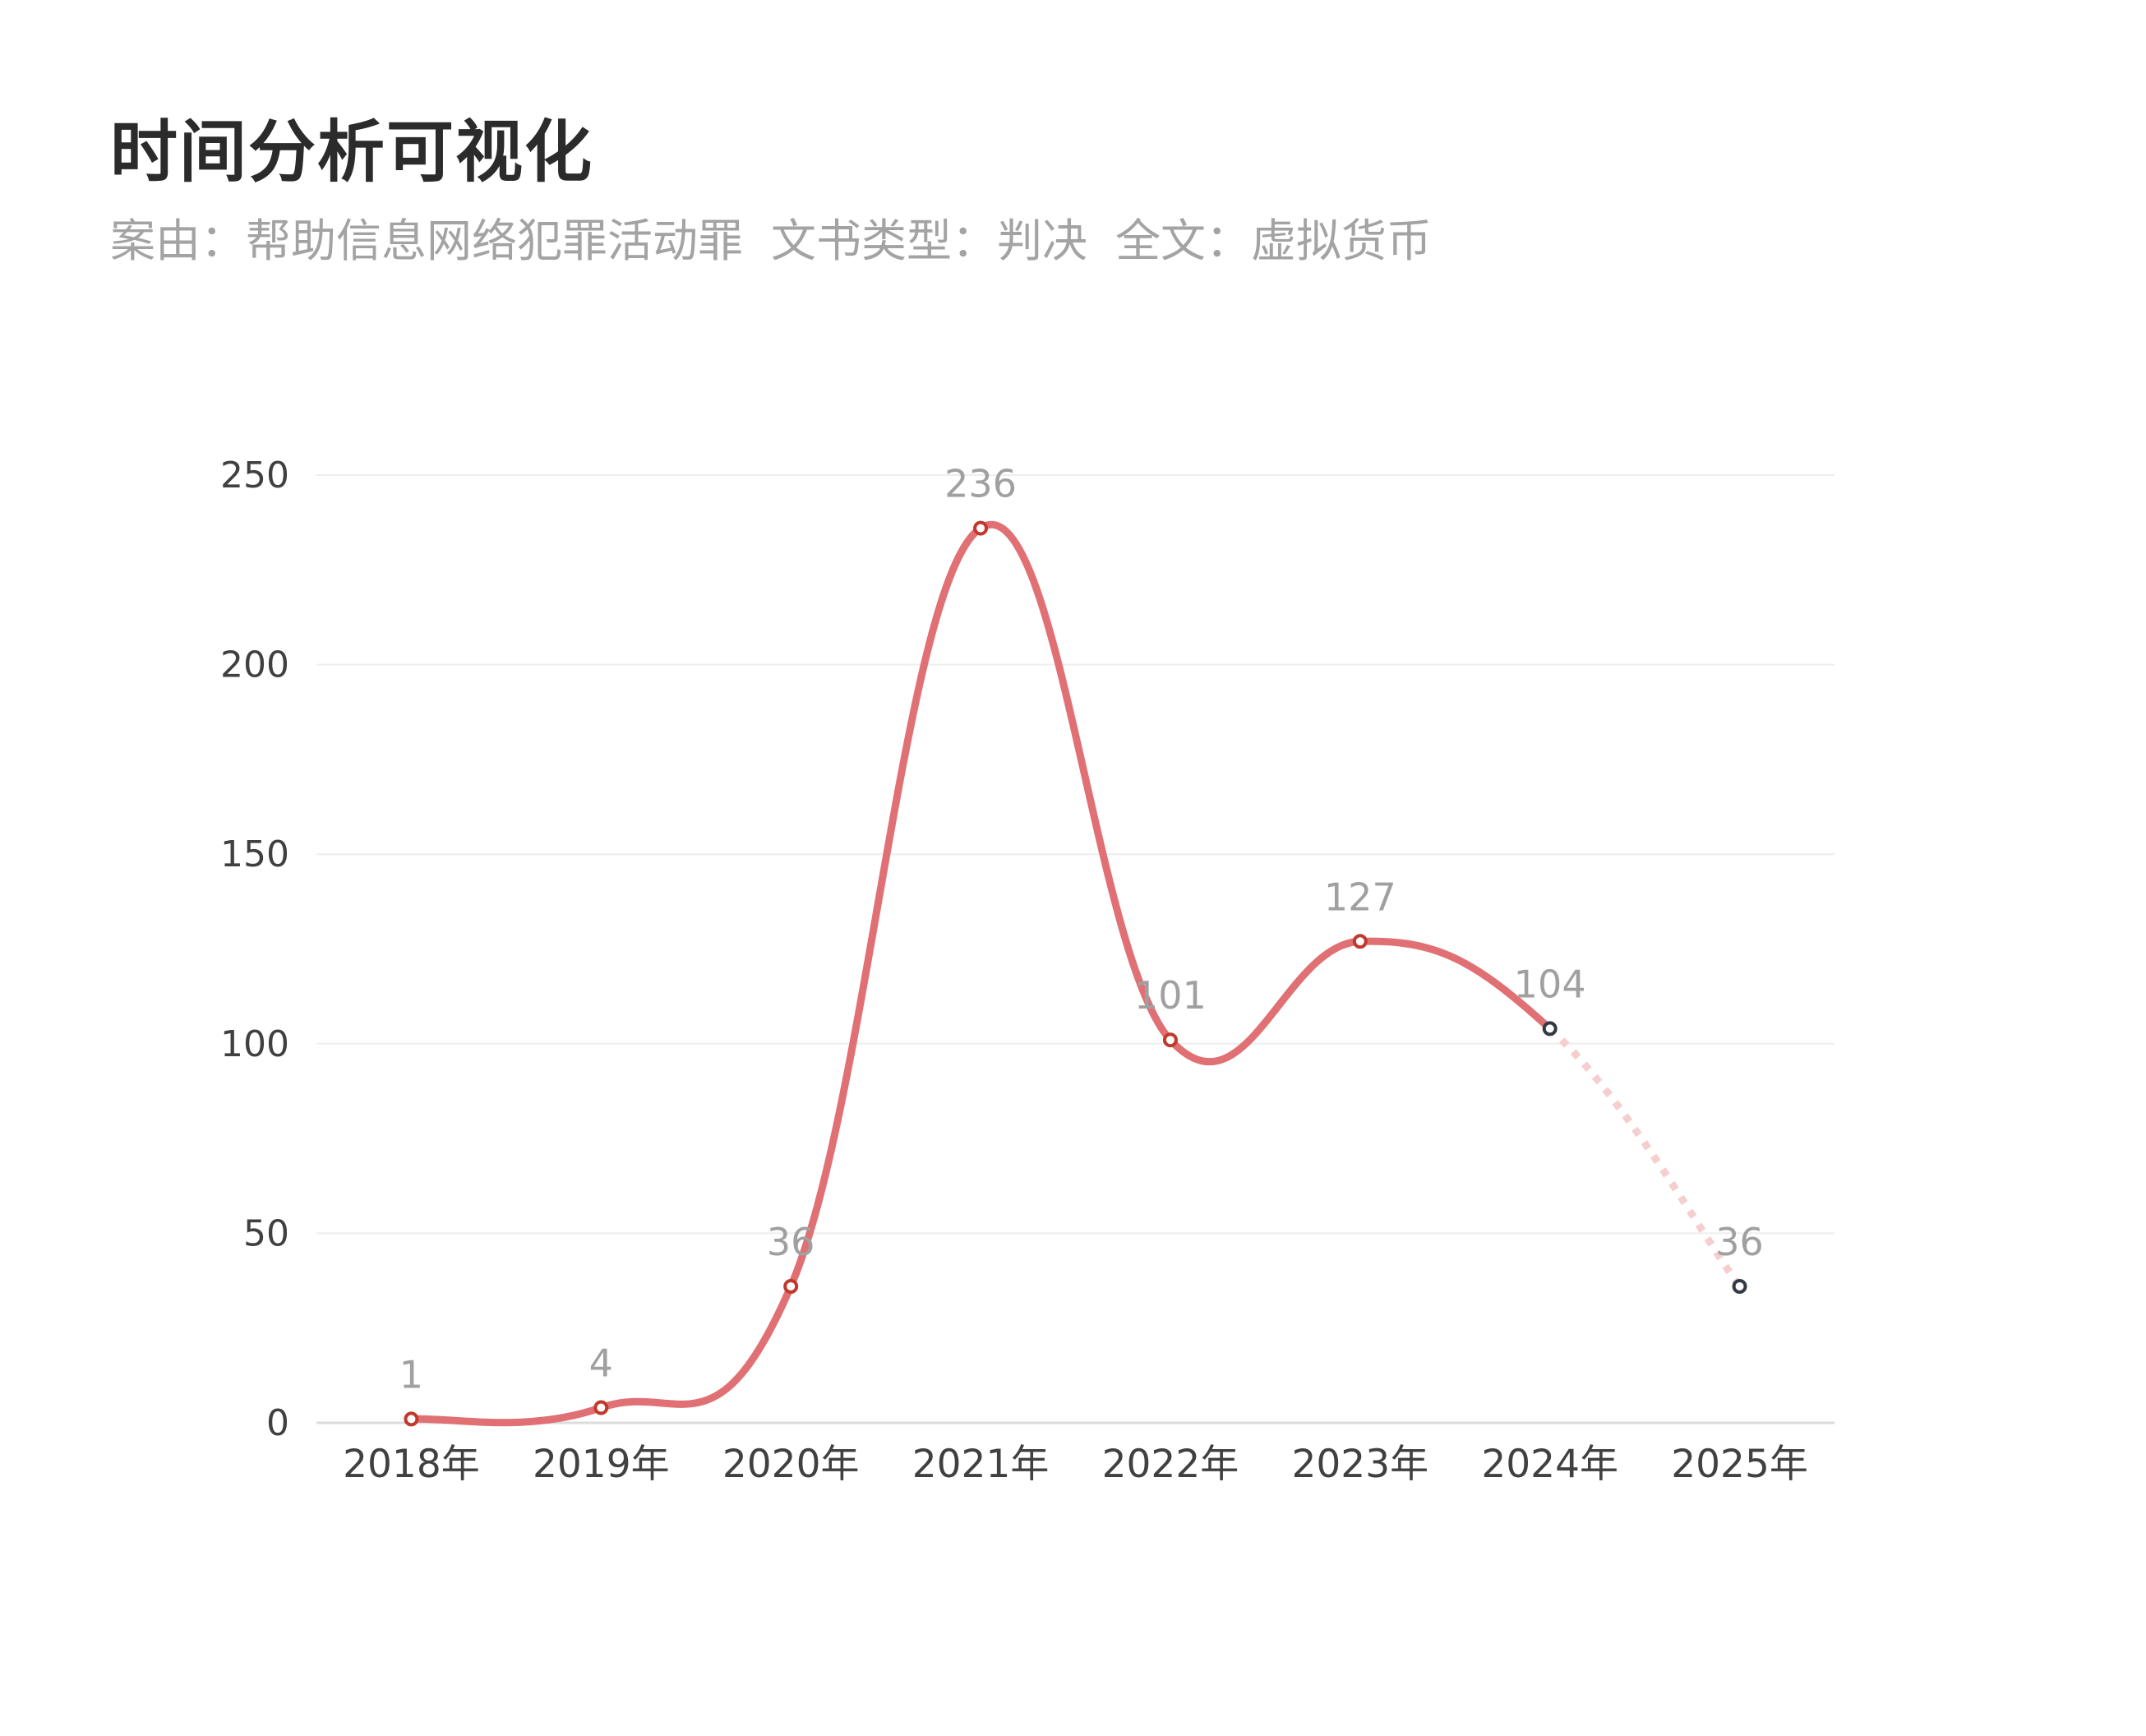  I want to click on x-tick-label: 2024年, so click(1549, 1465).